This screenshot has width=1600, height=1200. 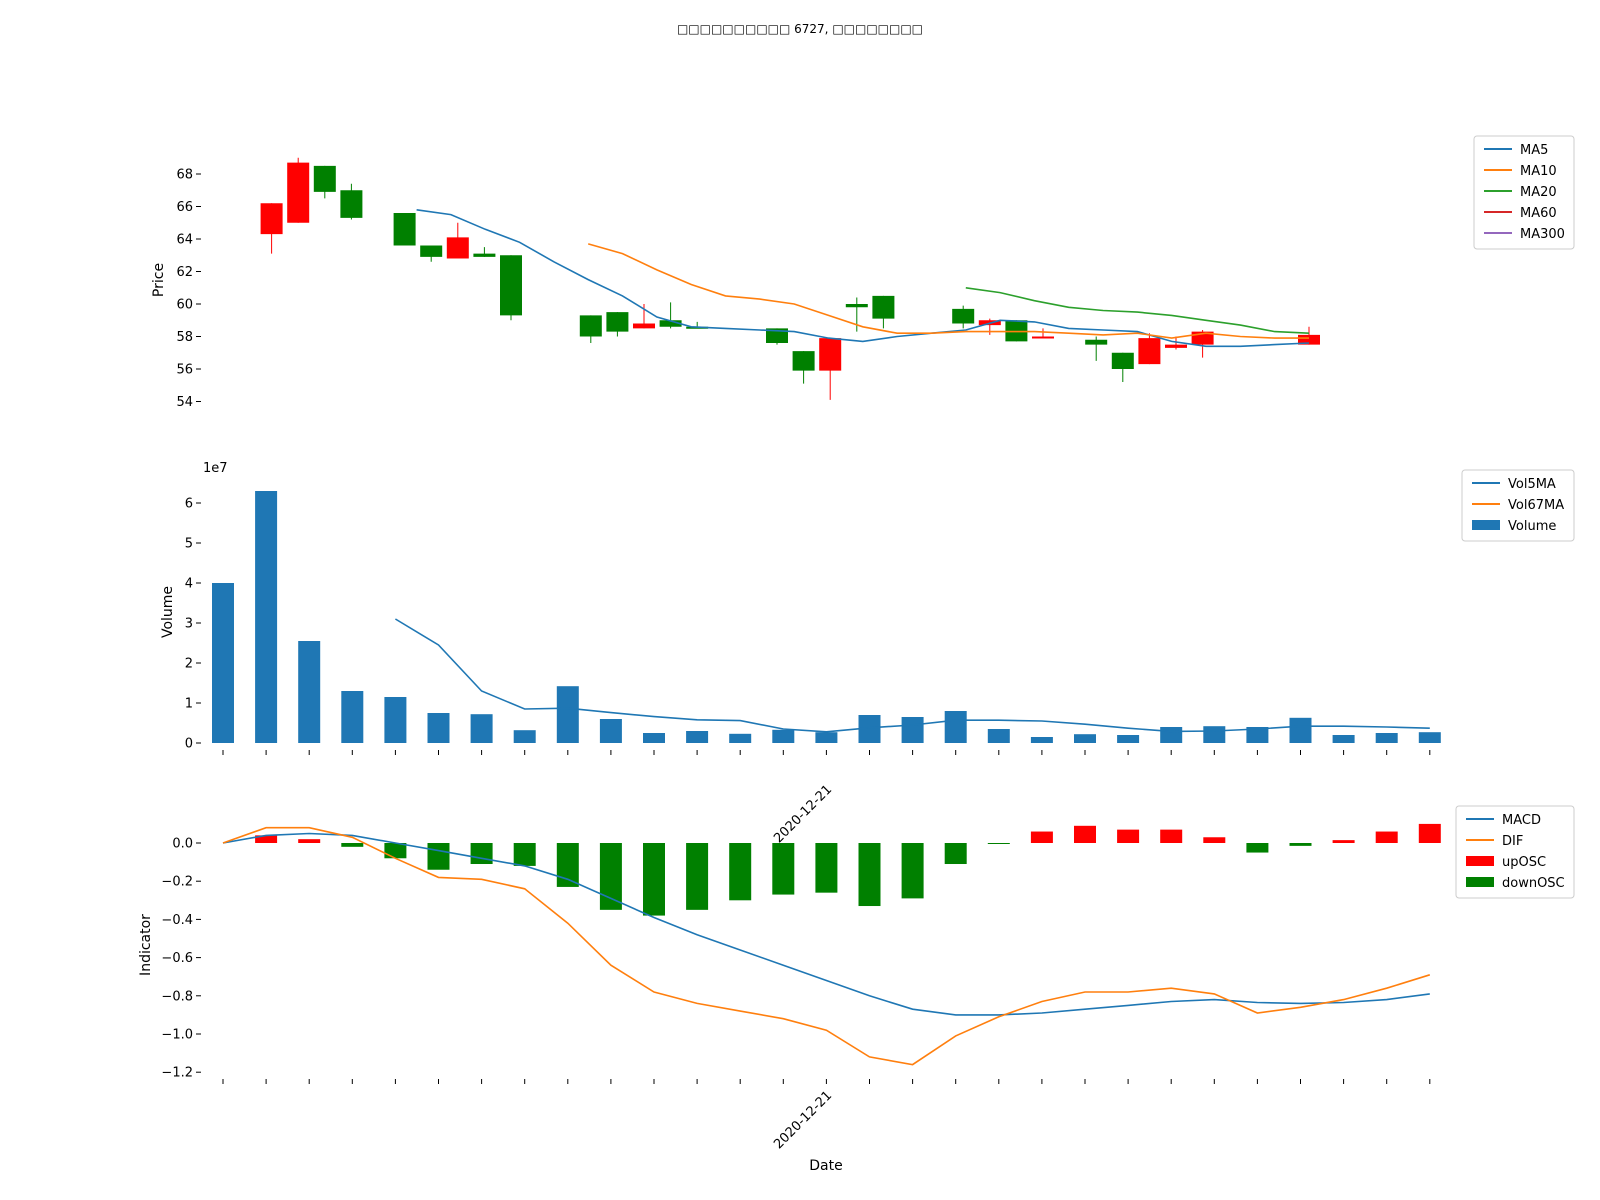 I want to click on legend-box, so click(x=1524, y=192).